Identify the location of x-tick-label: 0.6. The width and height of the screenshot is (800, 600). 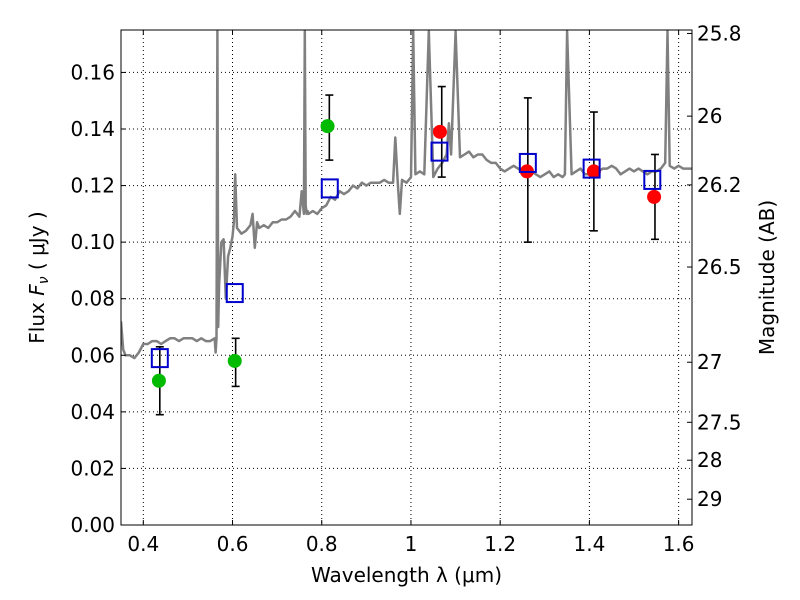
(233, 544).